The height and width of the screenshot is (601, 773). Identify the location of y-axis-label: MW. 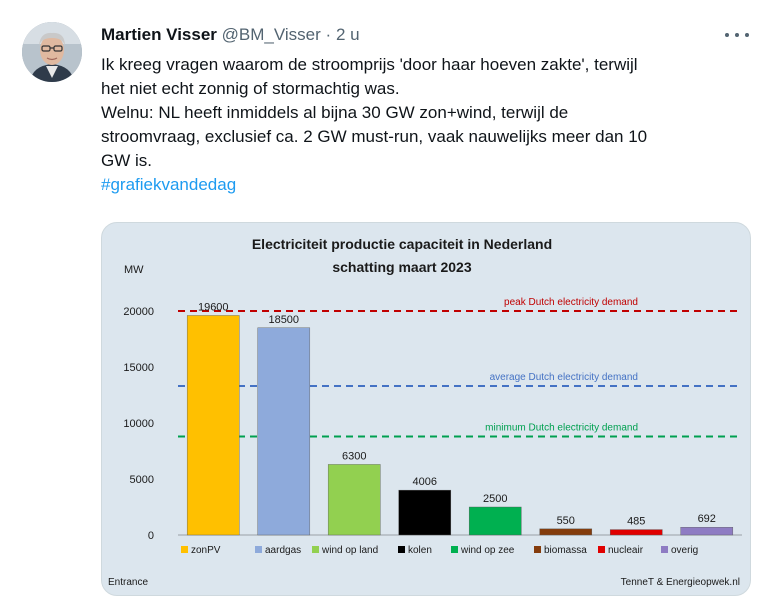
(134, 270).